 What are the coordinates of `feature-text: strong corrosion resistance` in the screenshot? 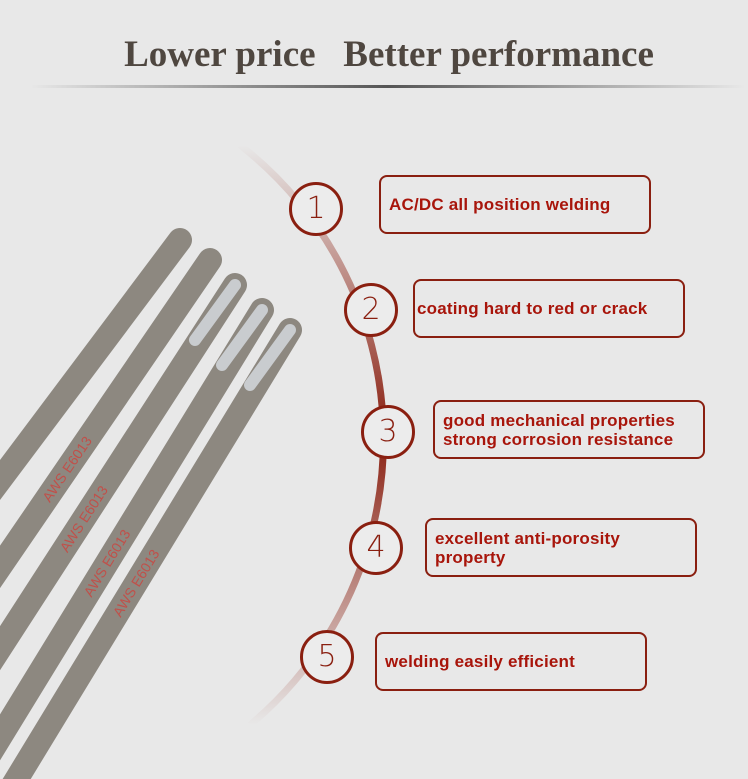 It's located at (558, 439).